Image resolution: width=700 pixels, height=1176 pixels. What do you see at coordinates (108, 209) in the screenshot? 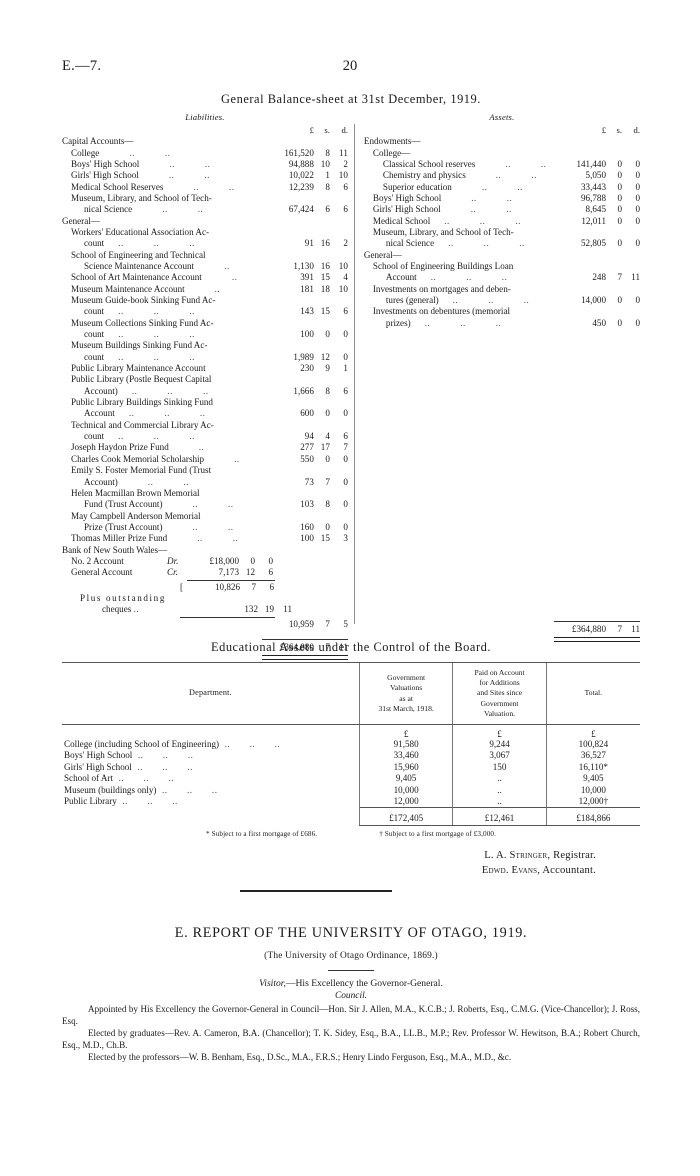
I see `liability-row-label: nical Science` at bounding box center [108, 209].